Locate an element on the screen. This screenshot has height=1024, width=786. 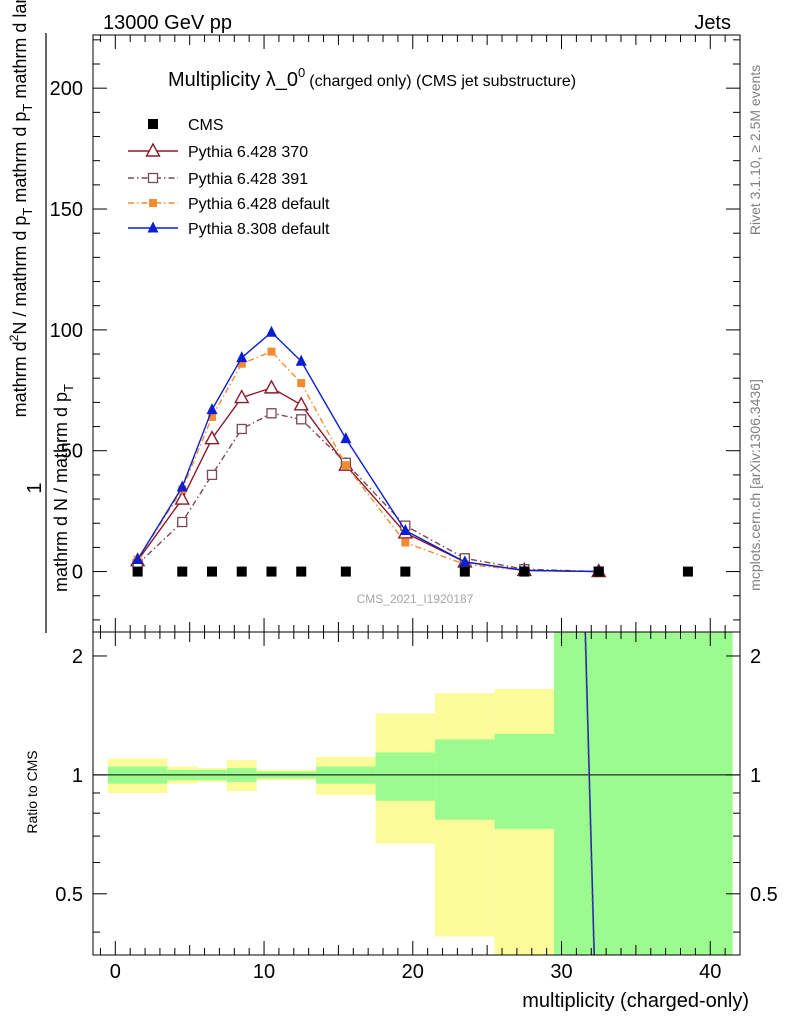
legend-label: CMS is located at coordinates (206, 125).